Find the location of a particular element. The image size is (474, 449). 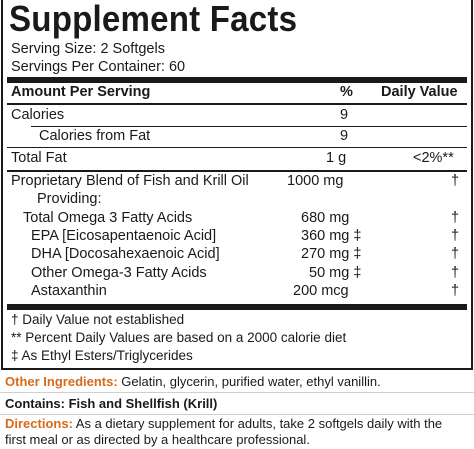

nutrient-name: EPA [Eicosapentaenoic Acid] is located at coordinates (124, 236).